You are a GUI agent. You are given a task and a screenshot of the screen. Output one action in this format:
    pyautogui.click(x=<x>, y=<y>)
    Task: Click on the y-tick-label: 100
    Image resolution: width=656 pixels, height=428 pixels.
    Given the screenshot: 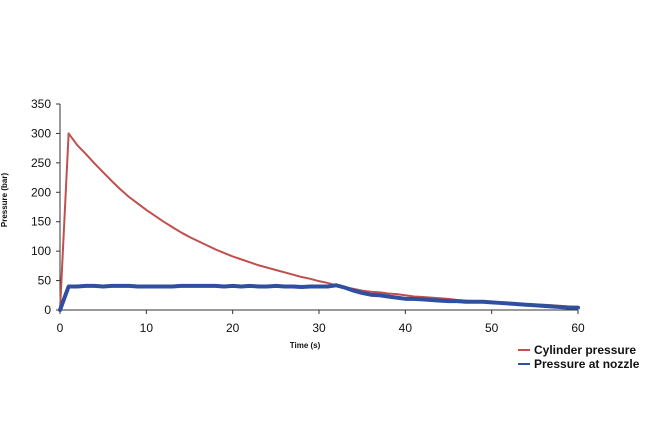 What is the action you would take?
    pyautogui.click(x=41, y=251)
    